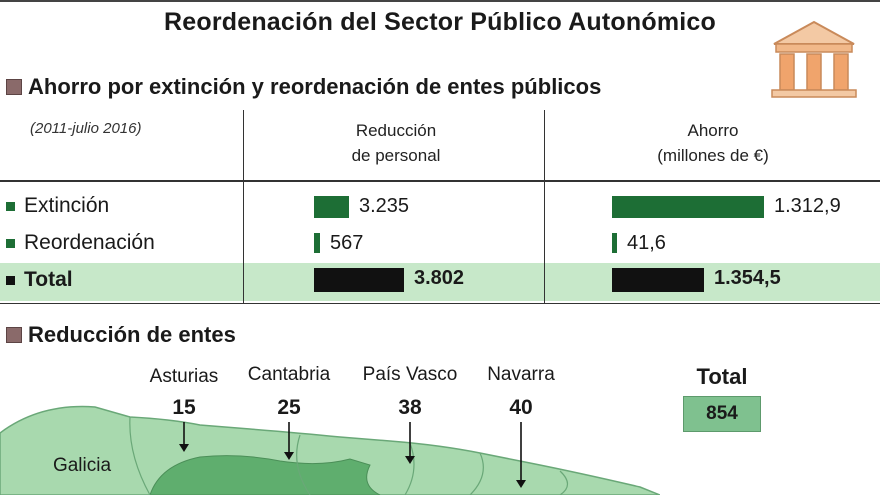 The height and width of the screenshot is (495, 880). I want to click on header-divider, so click(440, 181).